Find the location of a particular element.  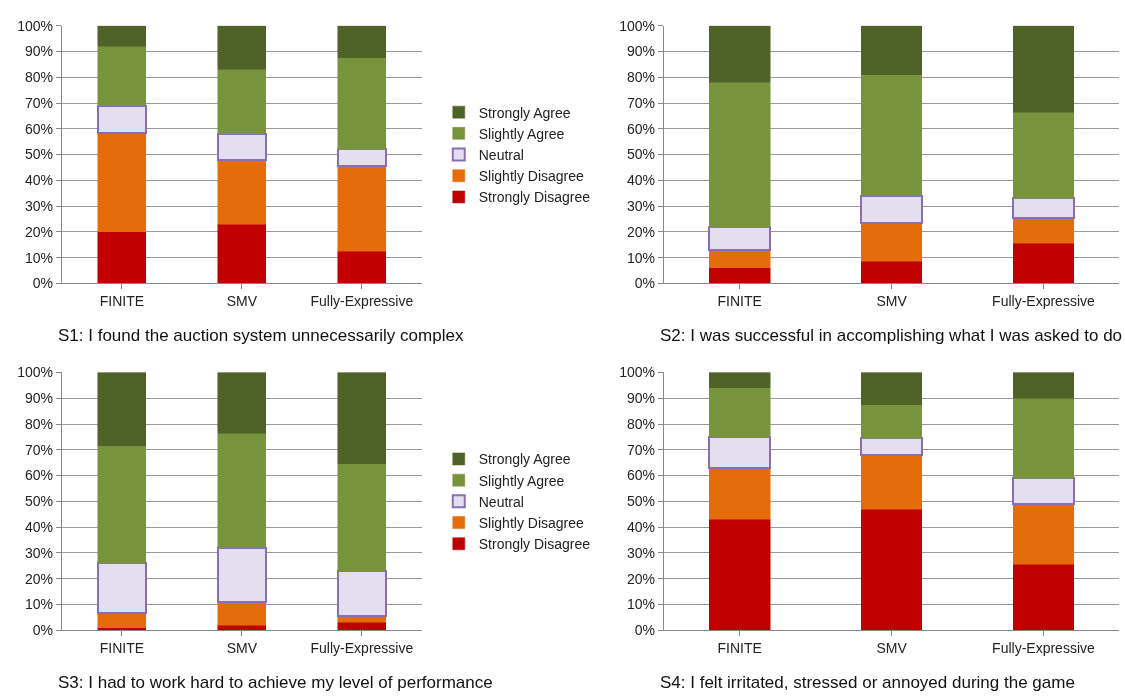

text: S3: I had to work hard to achieve my level of performance is located at coordinates (275, 682).